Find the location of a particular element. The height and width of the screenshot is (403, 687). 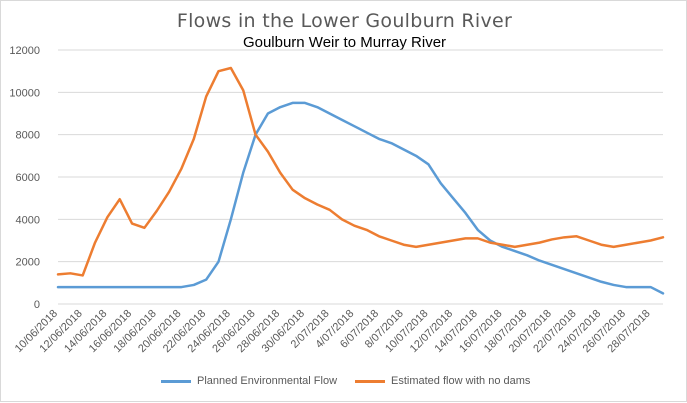

y-tick-label: 2000 is located at coordinates (28, 263).